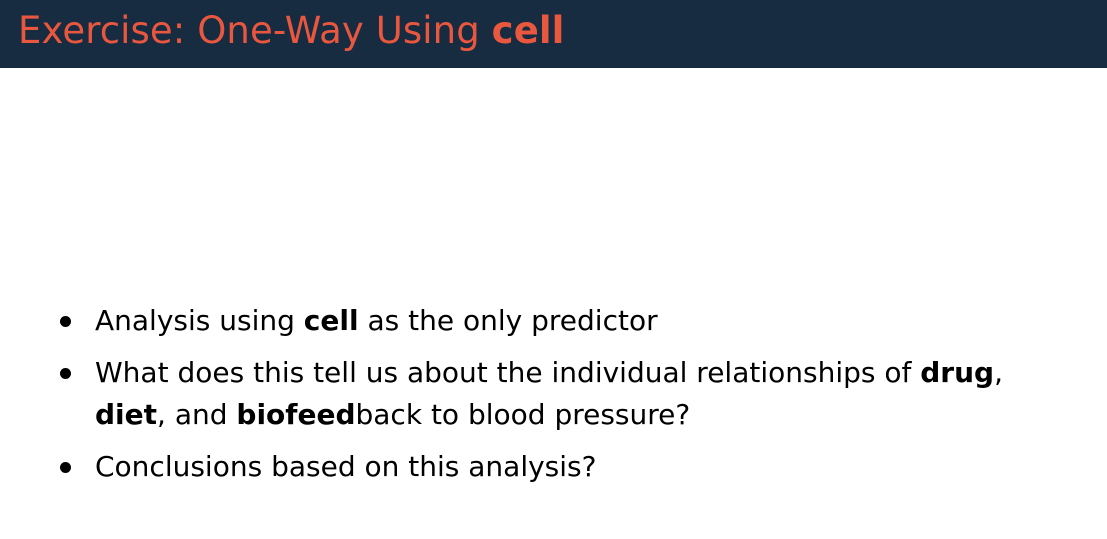 This screenshot has width=1107, height=539. I want to click on bullet-text-3: Conclusions based on this analysis?, so click(346, 466).